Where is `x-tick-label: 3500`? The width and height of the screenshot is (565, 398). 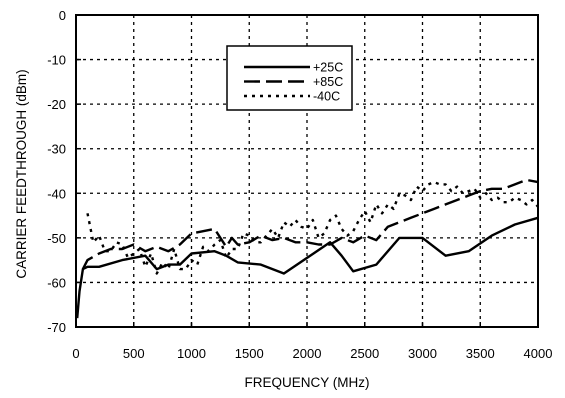
x-tick-label: 3500 is located at coordinates (480, 353).